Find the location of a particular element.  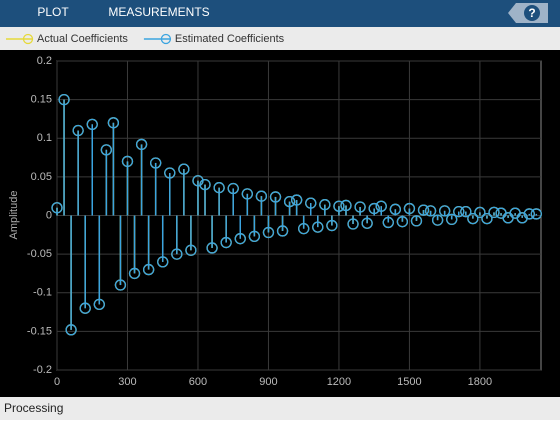

toolbar is located at coordinates (280, 13).